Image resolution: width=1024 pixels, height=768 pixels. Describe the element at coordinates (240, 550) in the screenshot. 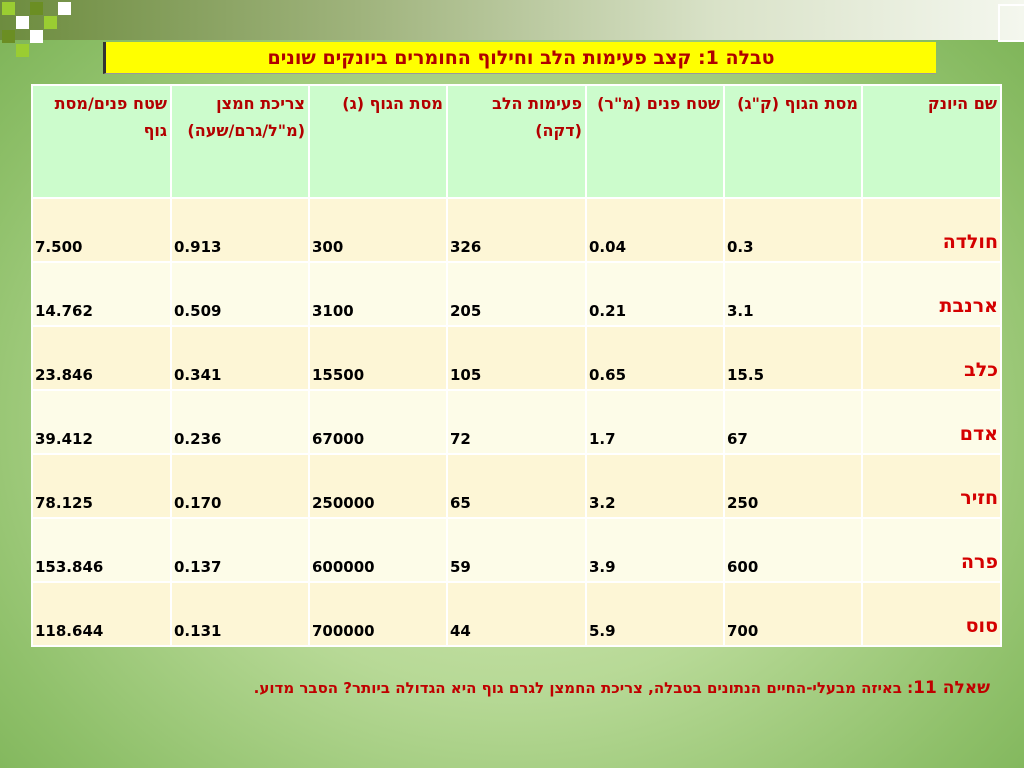

I see `oxygen-consumption-cell: 0.137` at that location.